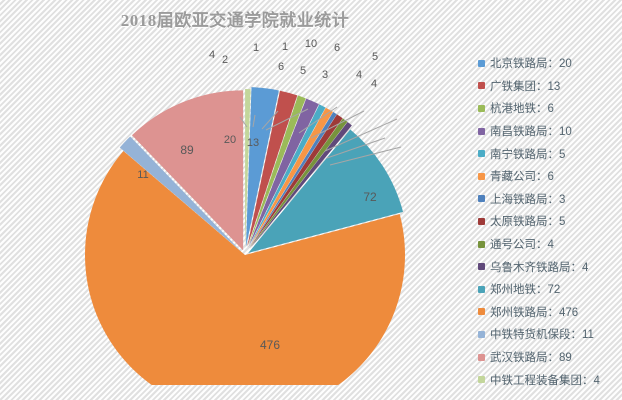  Describe the element at coordinates (522, 177) in the screenshot. I see `legend-item-label: 青藏公司：6` at that location.